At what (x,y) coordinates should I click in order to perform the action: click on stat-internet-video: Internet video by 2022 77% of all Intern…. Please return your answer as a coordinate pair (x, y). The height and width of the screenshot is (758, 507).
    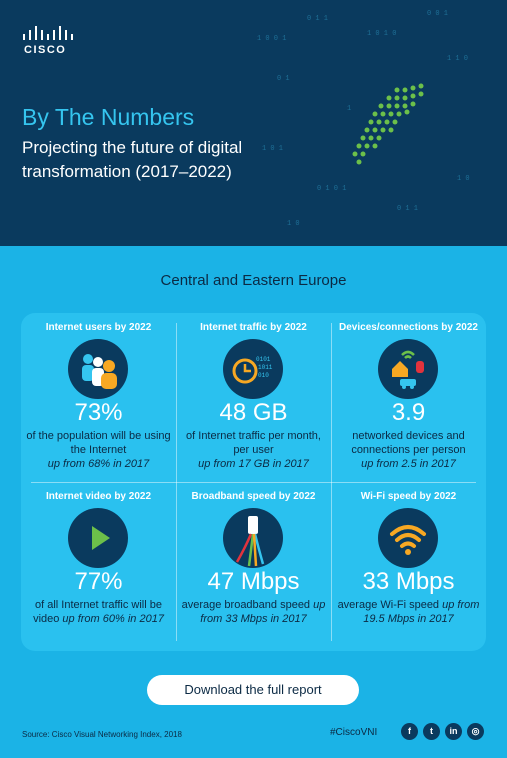
    Looking at the image, I should click on (98, 566).